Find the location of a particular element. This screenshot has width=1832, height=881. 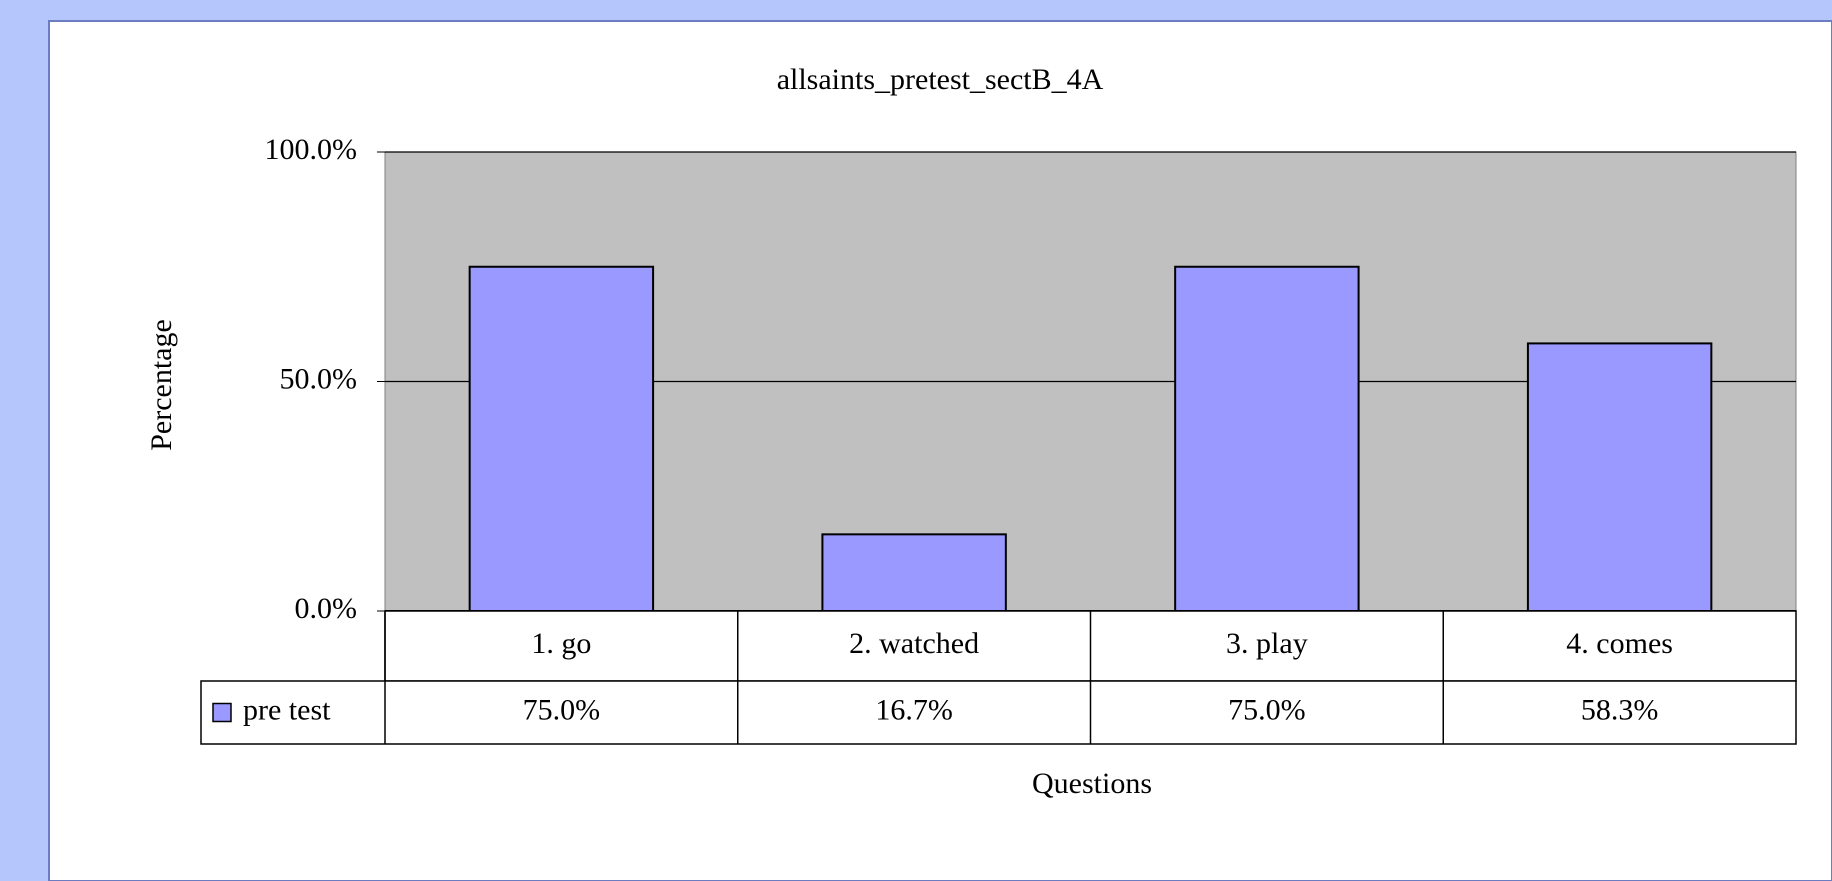

data-label: 58.3% is located at coordinates (1620, 709).